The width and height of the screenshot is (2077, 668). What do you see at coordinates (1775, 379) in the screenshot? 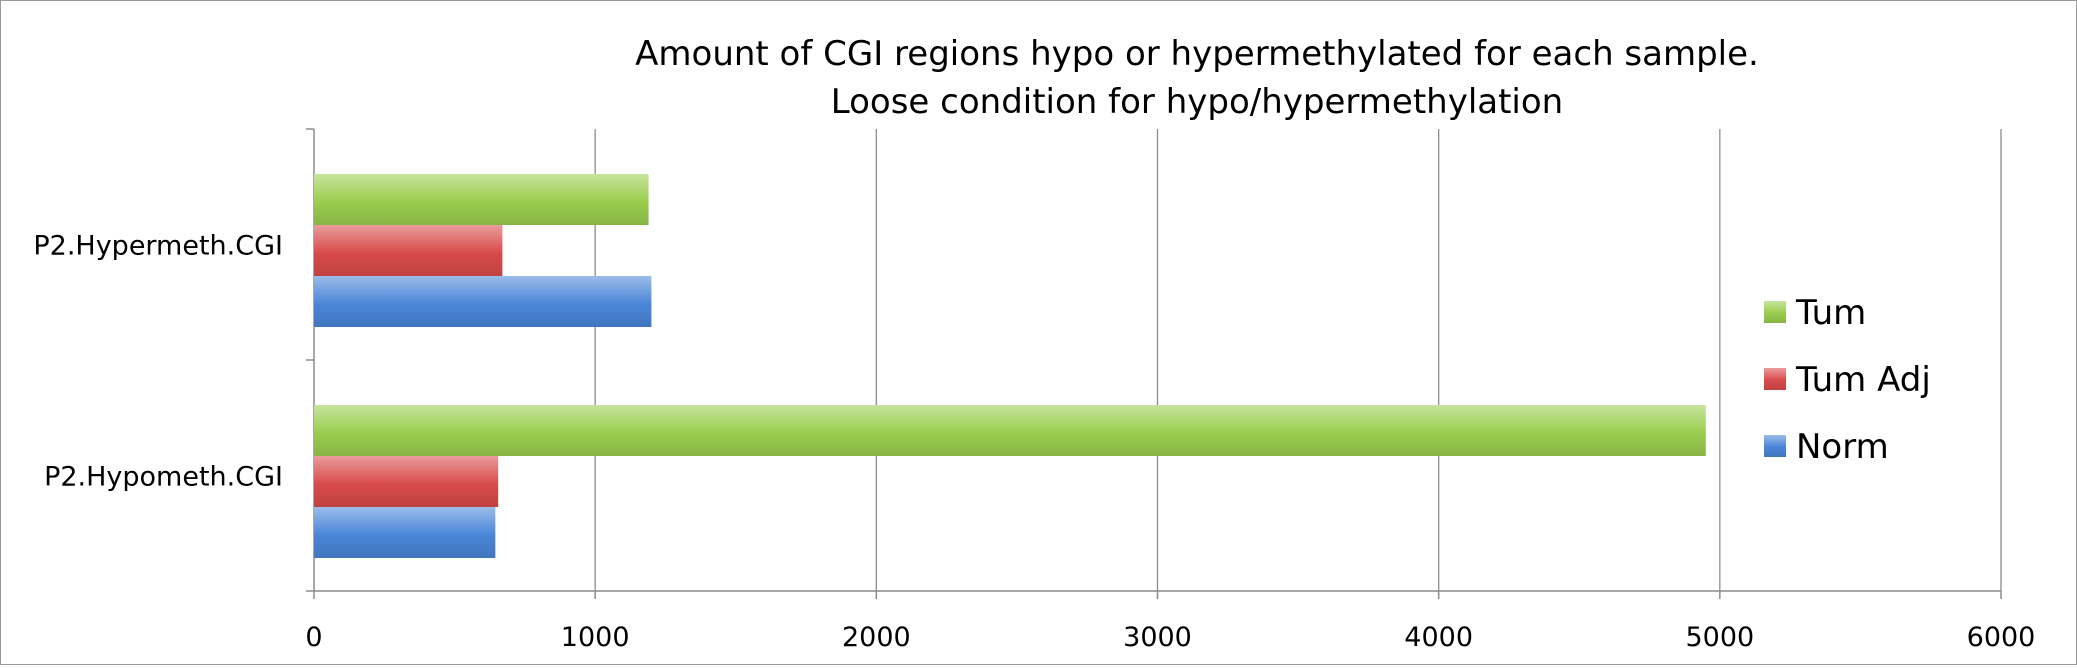
I see `legend-swatch-tum-adj` at bounding box center [1775, 379].